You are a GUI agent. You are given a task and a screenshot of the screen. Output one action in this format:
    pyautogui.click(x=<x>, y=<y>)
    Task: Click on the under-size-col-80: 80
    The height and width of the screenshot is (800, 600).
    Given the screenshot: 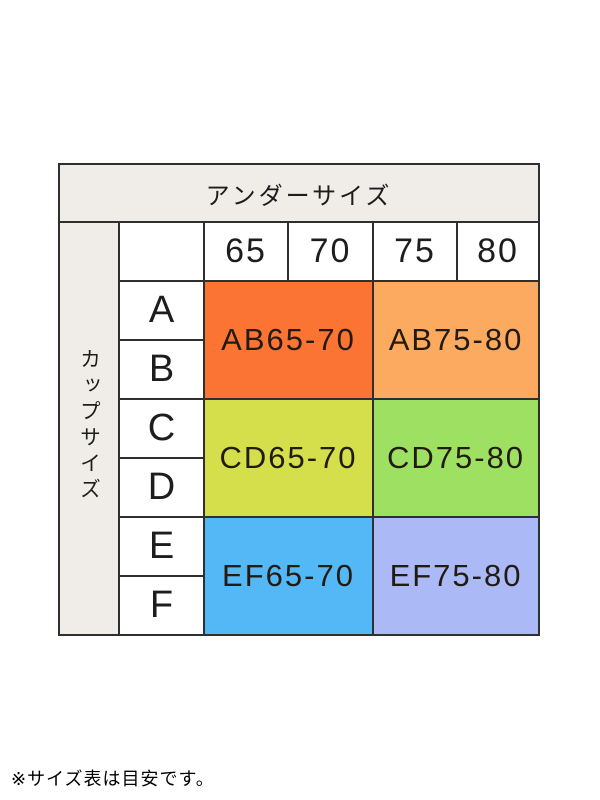 What is the action you would take?
    pyautogui.click(x=498, y=251)
    